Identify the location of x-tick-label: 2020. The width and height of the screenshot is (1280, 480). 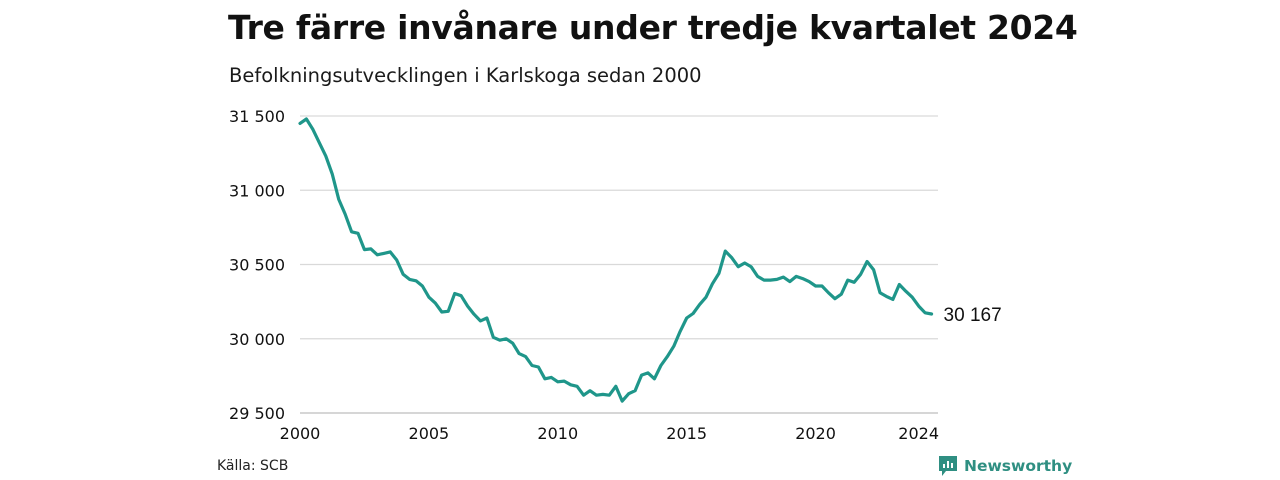
(815, 433).